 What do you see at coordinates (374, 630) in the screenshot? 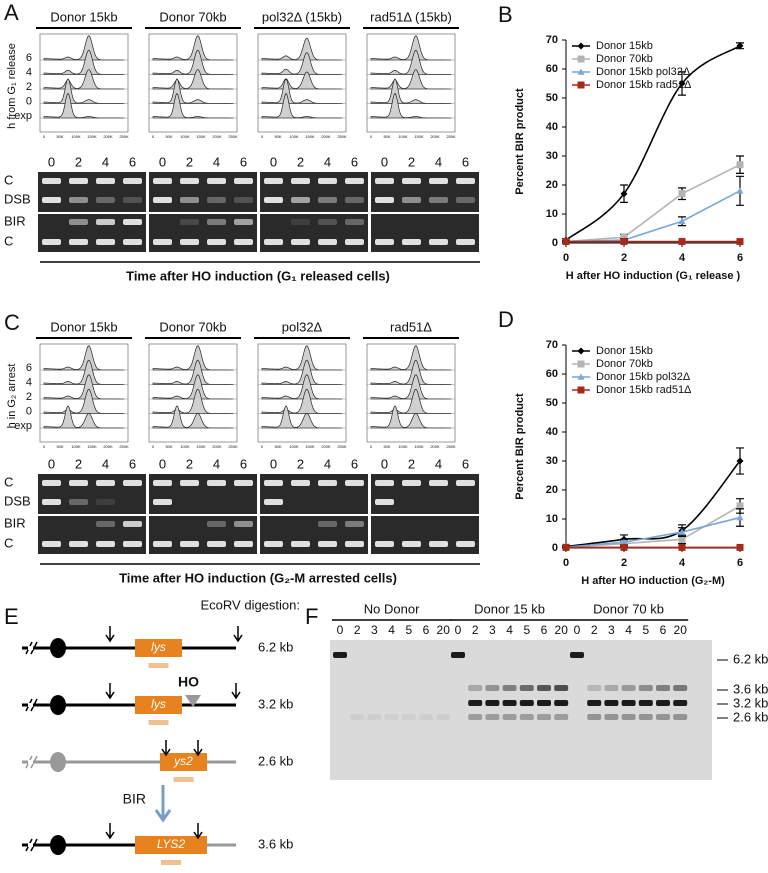
I see `lane-label: 3` at bounding box center [374, 630].